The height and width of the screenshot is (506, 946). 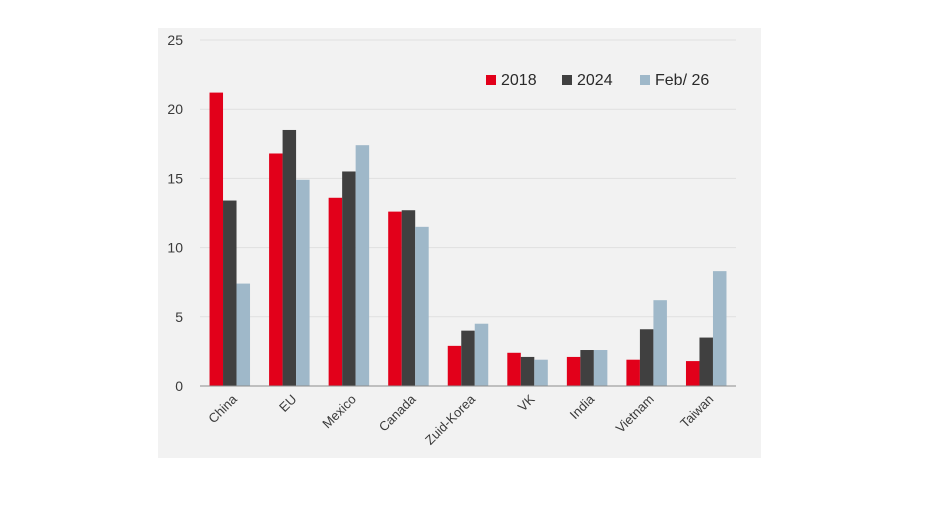 I want to click on bar-2024-zuid-korea, so click(x=468, y=358).